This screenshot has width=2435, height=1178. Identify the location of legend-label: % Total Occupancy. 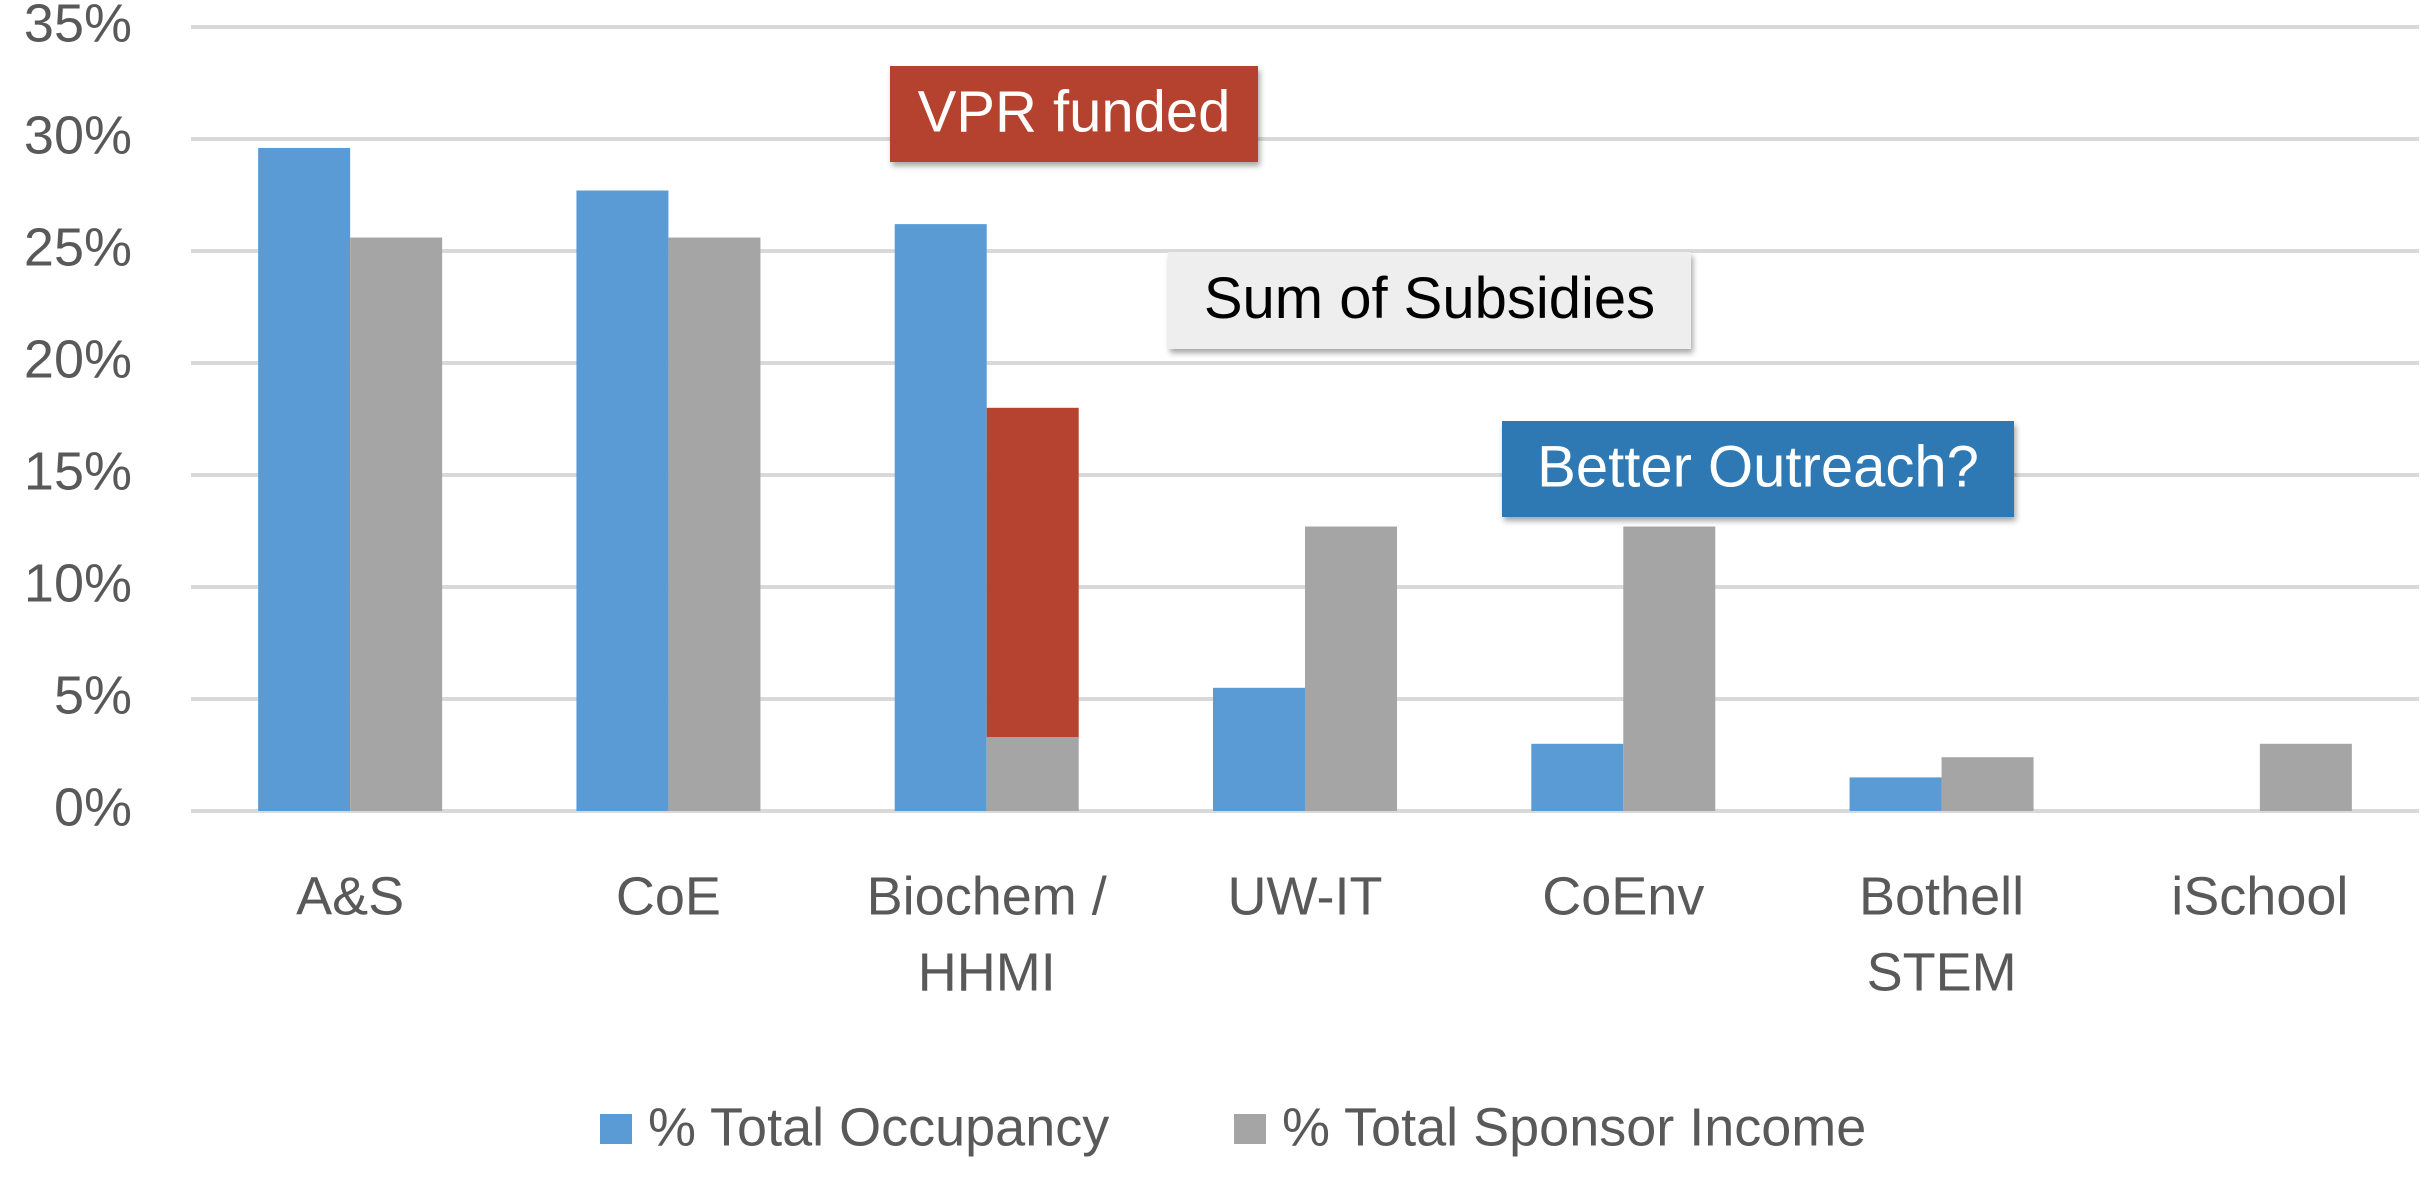
(878, 1127).